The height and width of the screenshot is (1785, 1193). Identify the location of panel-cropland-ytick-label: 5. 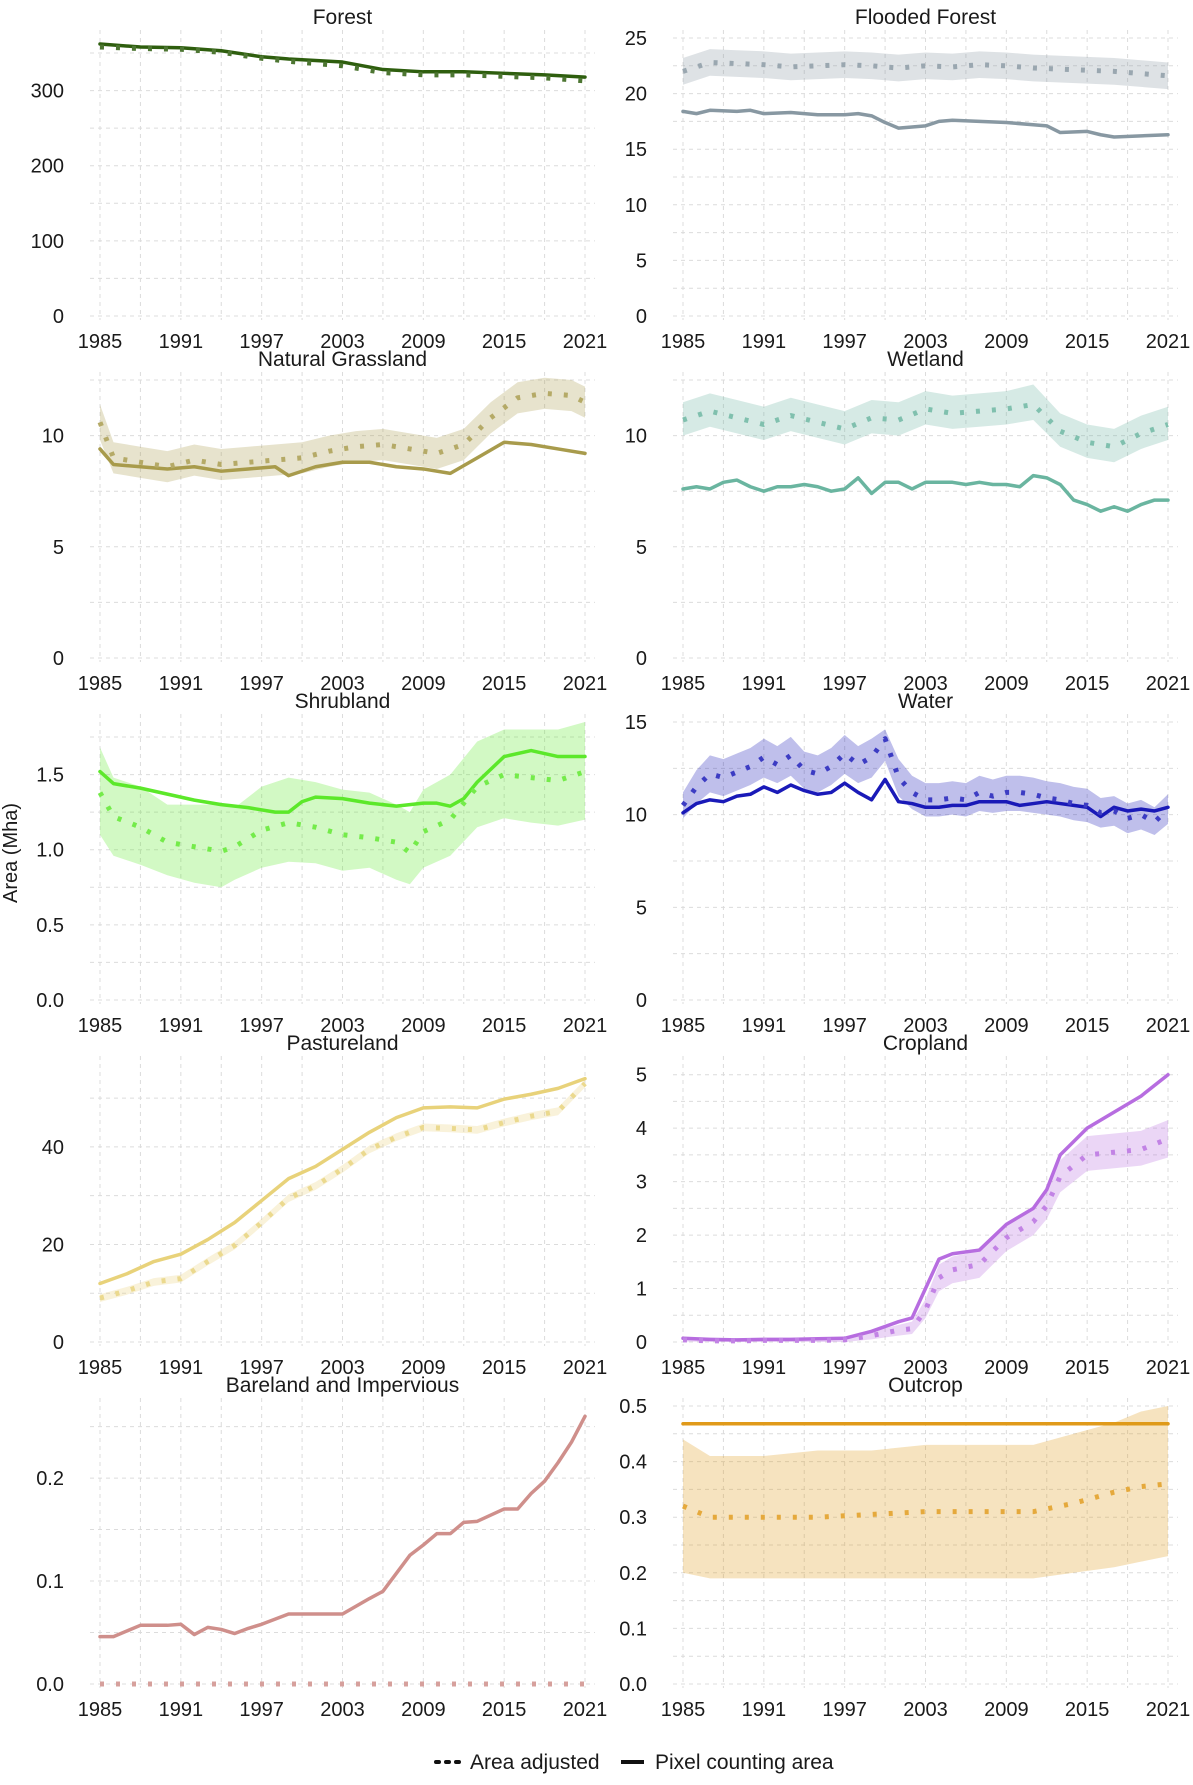
(641, 1076).